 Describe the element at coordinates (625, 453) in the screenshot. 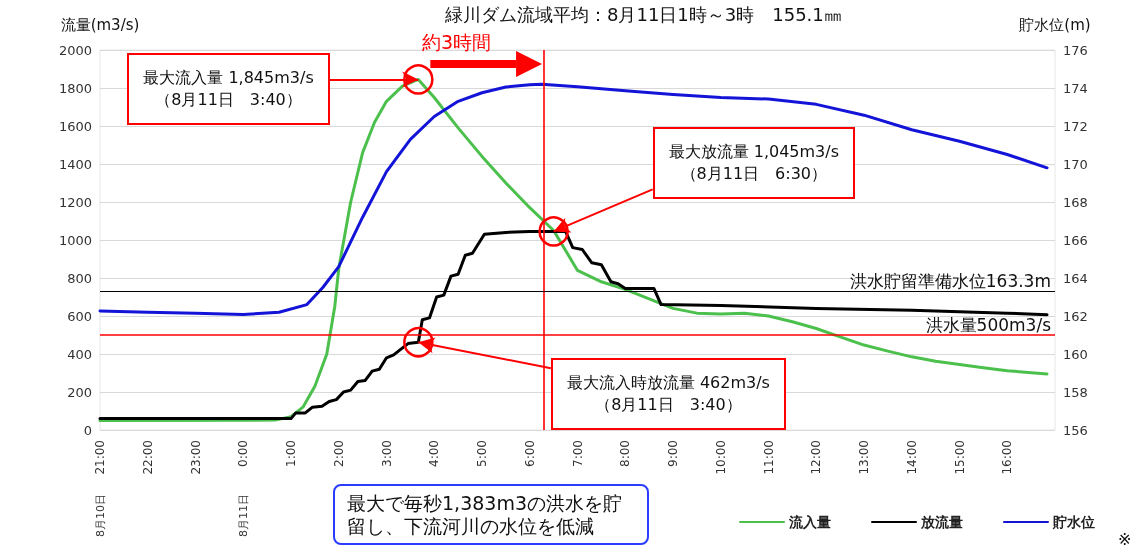

I see `x-tick-label: 8:00` at that location.